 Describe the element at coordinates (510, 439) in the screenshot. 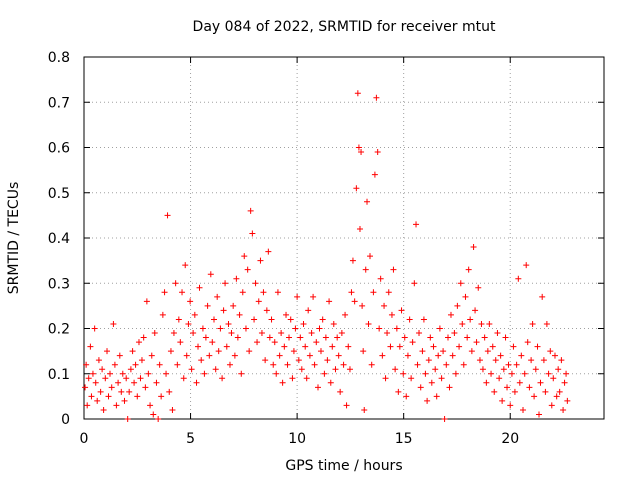

I see `x-tick-label: 20` at that location.